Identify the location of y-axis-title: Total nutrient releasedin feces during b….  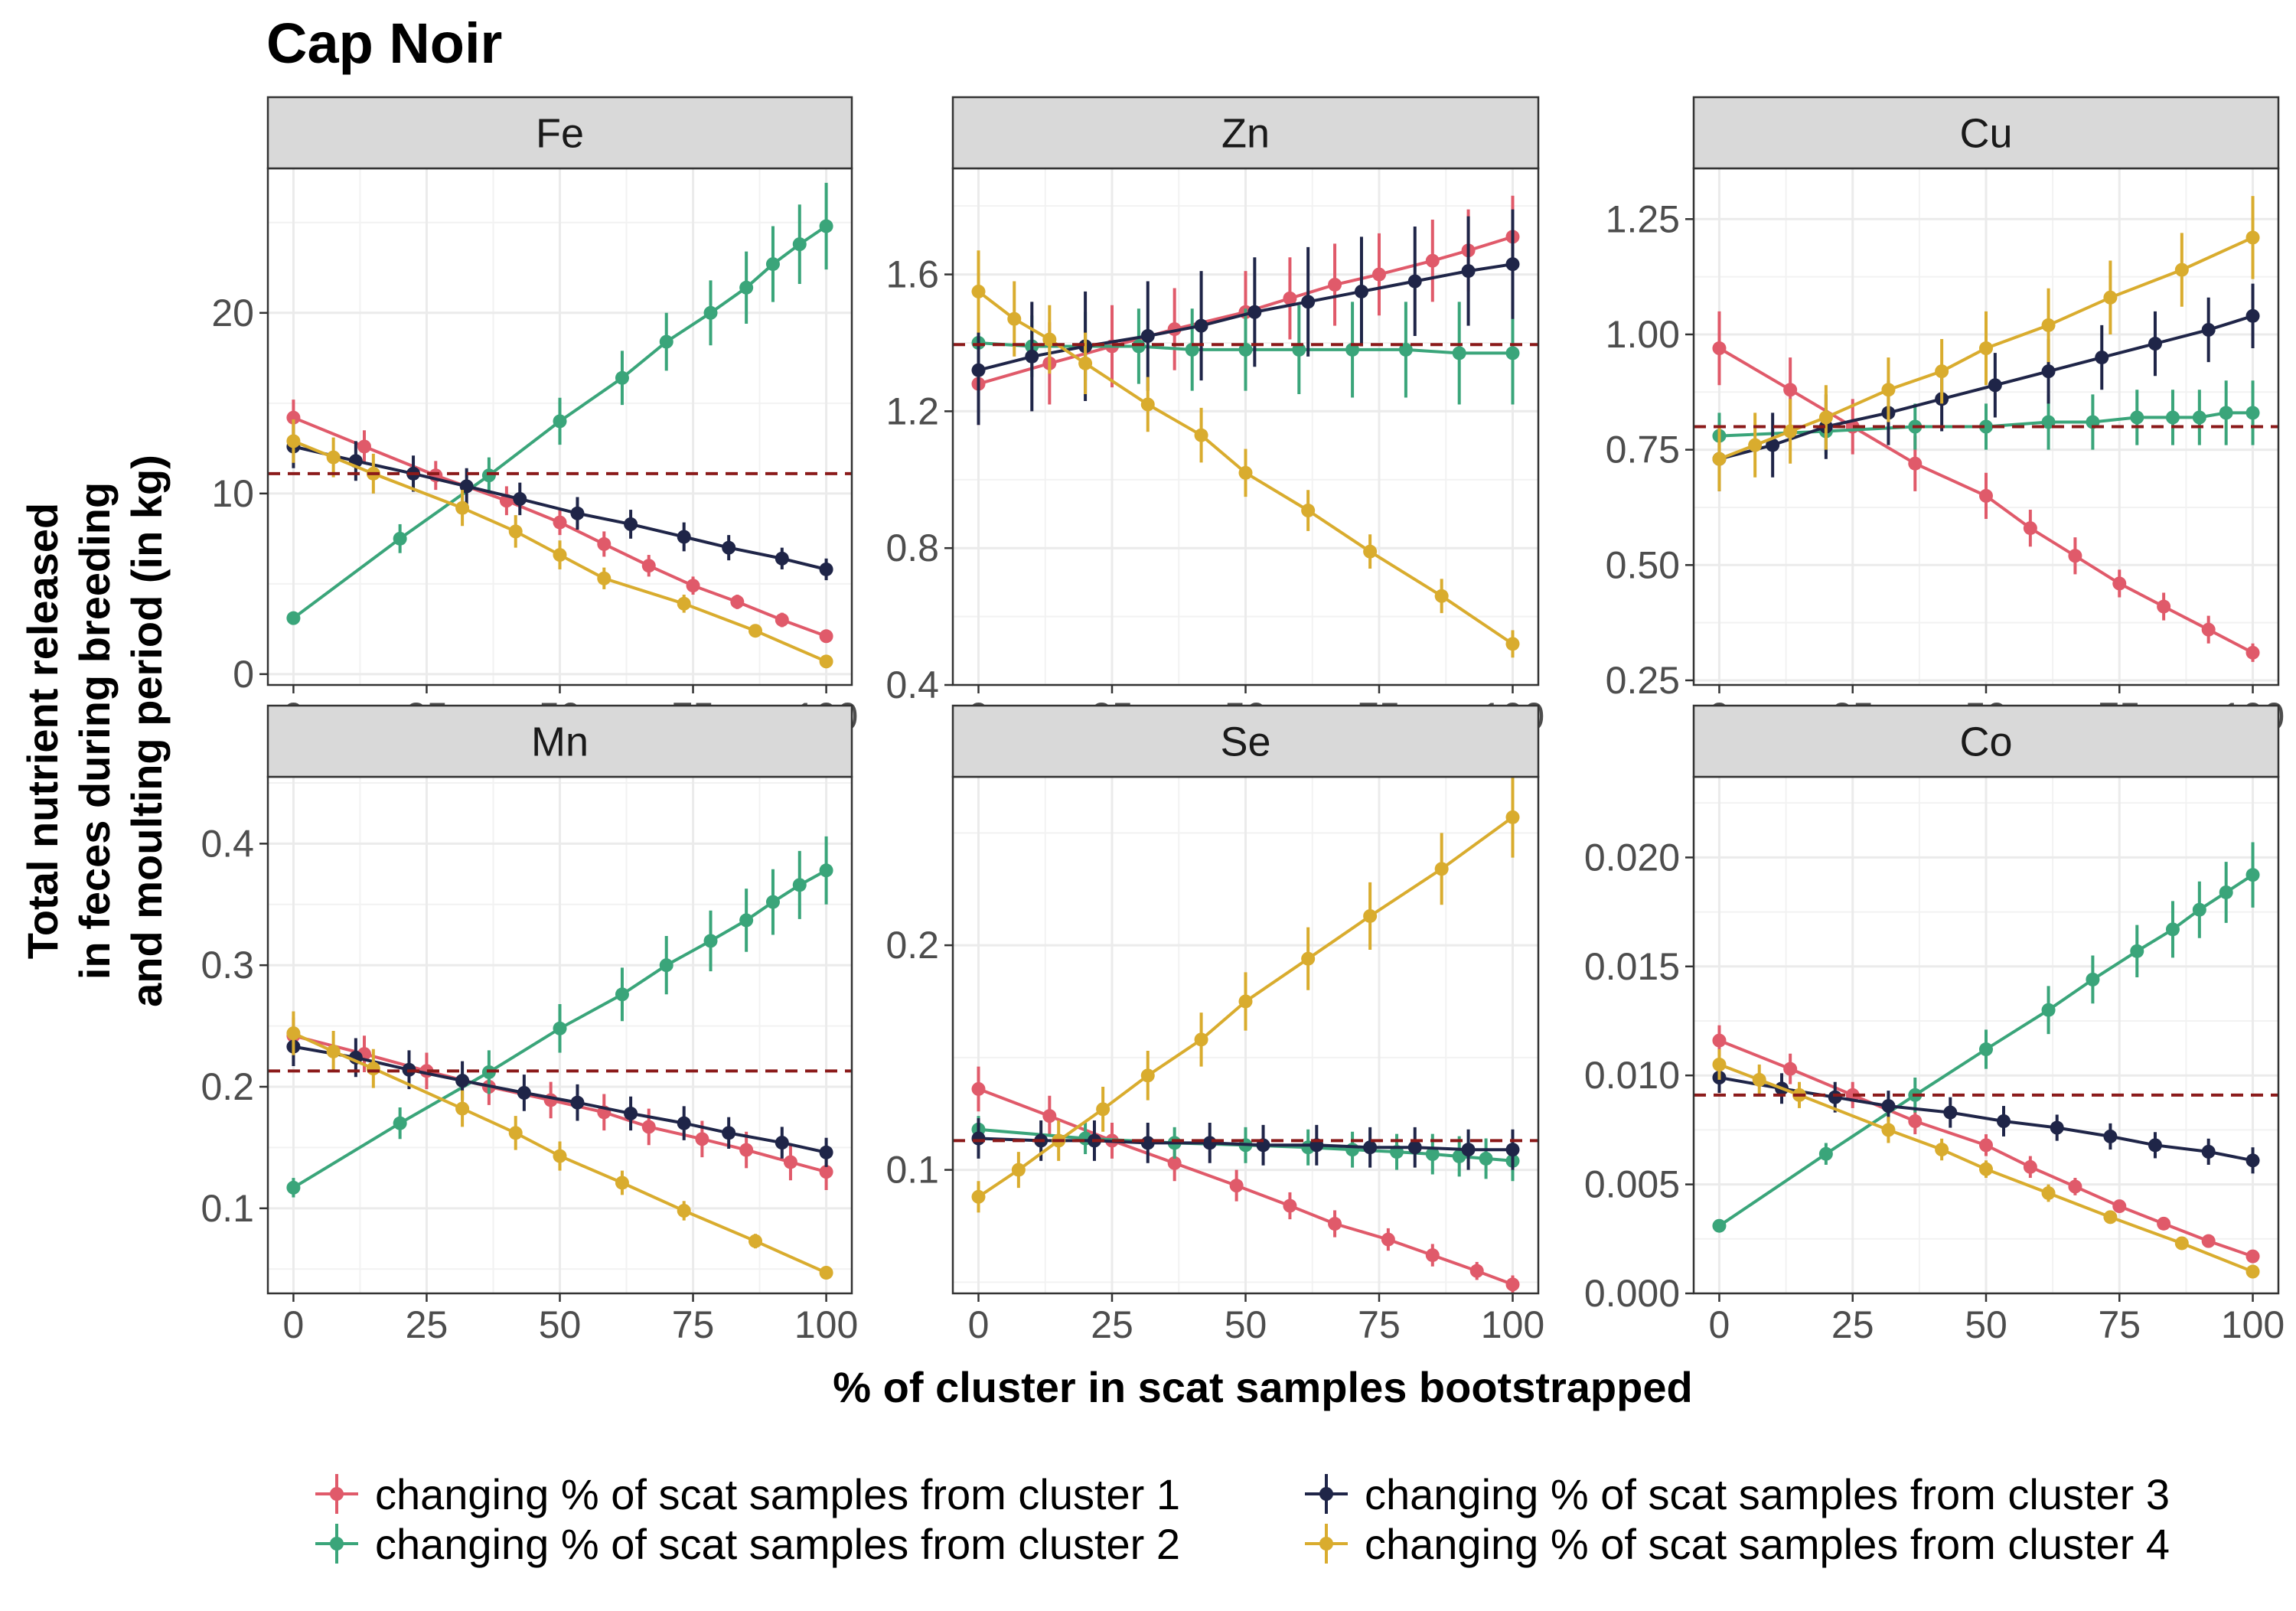
(94, 731).